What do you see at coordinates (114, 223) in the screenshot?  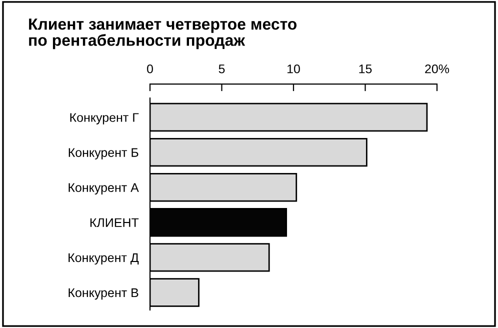 I see `y-tick-label: КЛИЕНТ` at bounding box center [114, 223].